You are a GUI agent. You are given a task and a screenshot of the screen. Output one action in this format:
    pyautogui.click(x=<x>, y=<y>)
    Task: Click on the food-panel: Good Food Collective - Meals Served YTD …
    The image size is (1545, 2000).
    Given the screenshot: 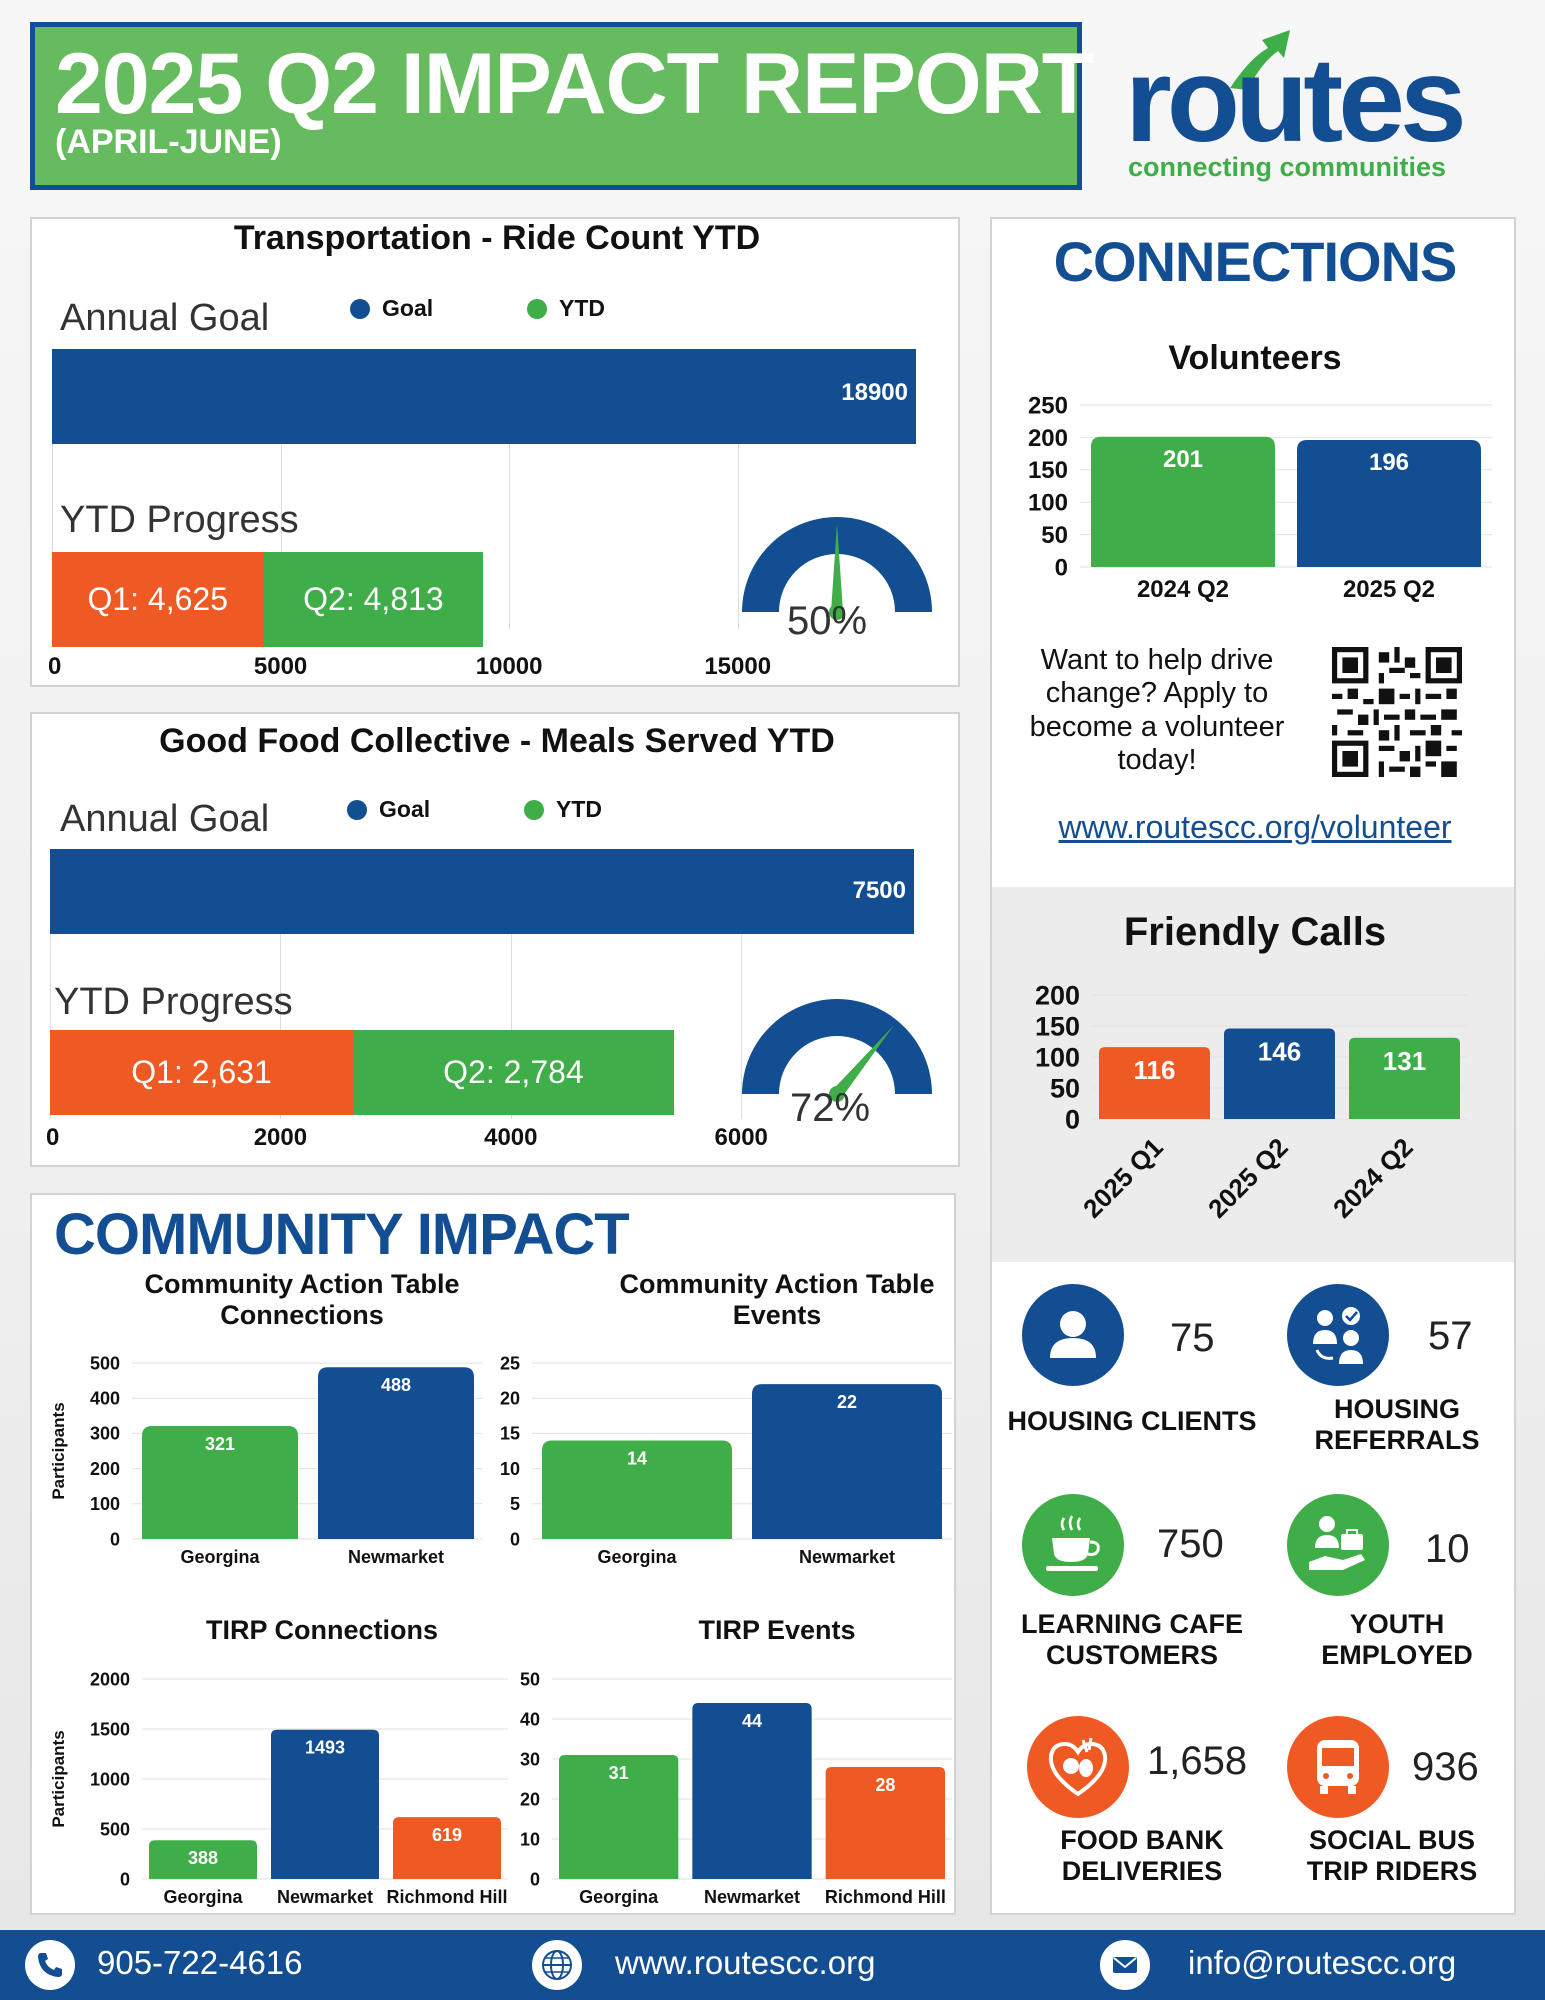 What is the action you would take?
    pyautogui.click(x=495, y=939)
    